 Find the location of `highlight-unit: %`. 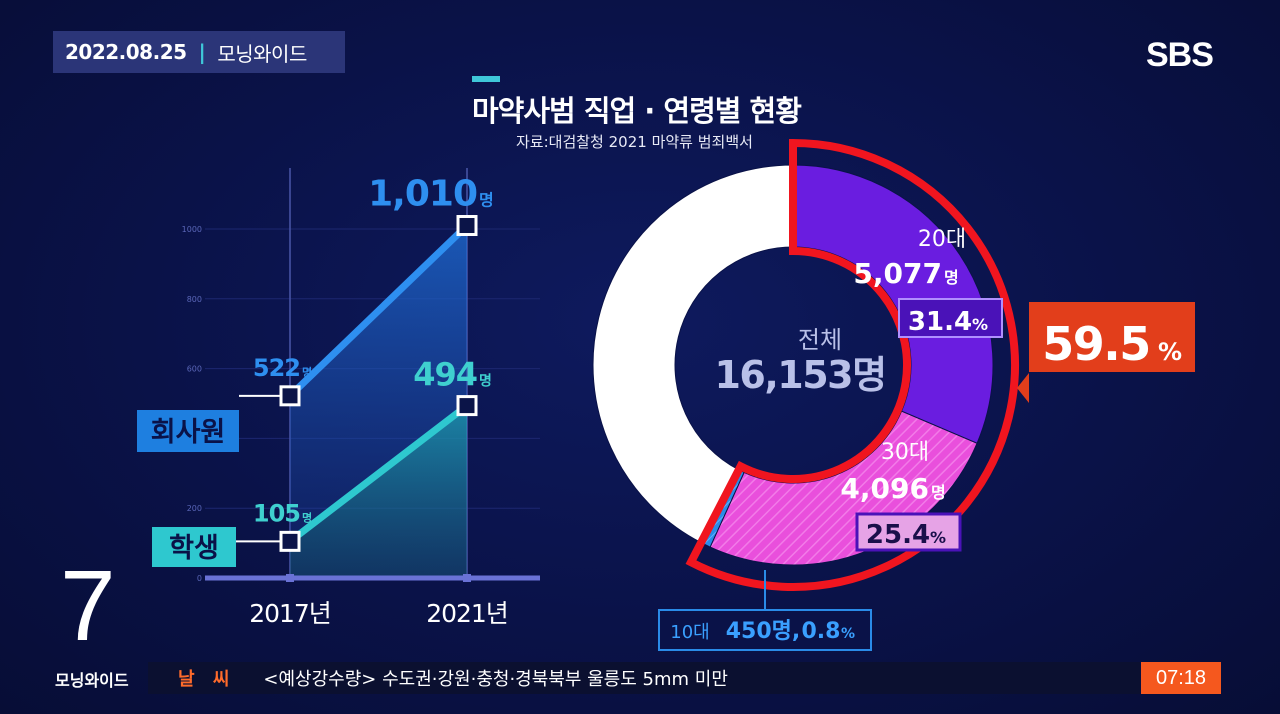

highlight-unit: % is located at coordinates (1170, 352).